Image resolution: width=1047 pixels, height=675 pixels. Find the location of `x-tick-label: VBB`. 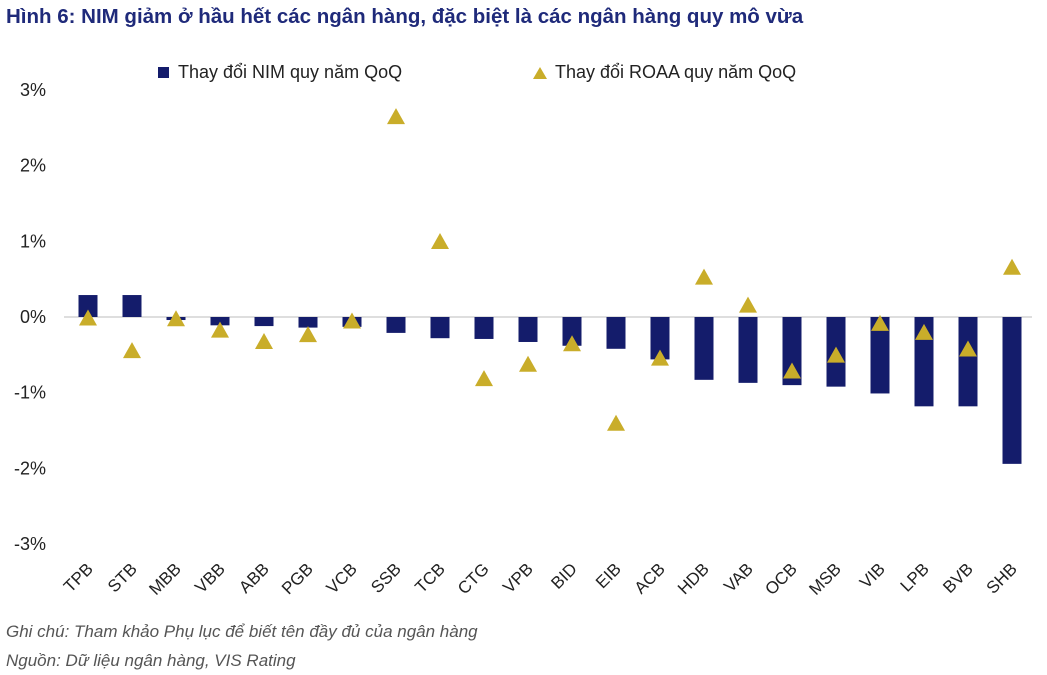

x-tick-label: VBB is located at coordinates (209, 577).